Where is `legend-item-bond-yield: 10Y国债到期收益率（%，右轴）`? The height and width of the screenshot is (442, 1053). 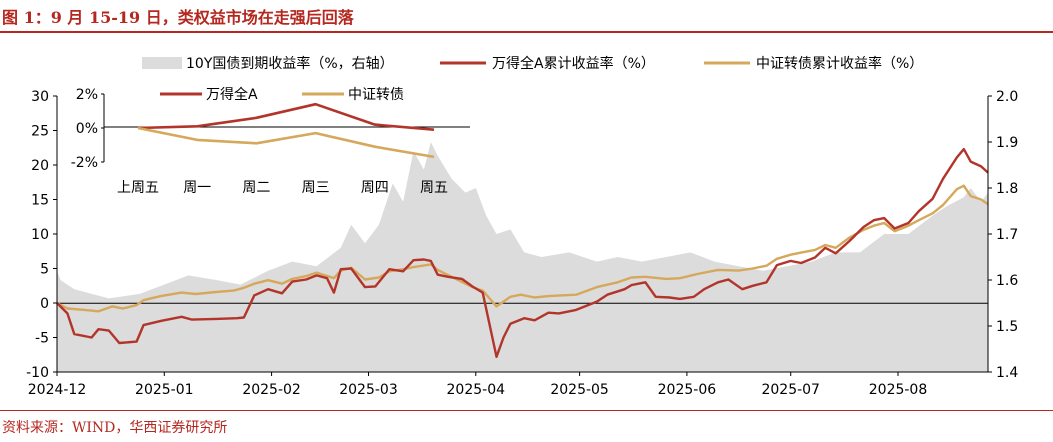
legend-item-bond-yield: 10Y国债到期收益率（%，右轴） is located at coordinates (268, 63).